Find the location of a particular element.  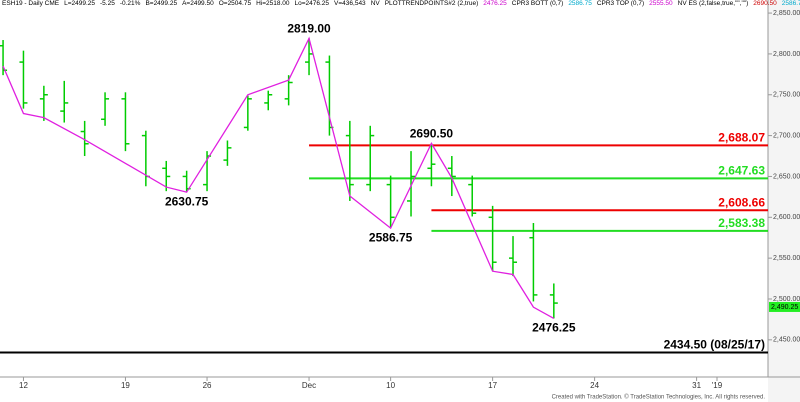

header-item: V=436,543 is located at coordinates (350, 3).